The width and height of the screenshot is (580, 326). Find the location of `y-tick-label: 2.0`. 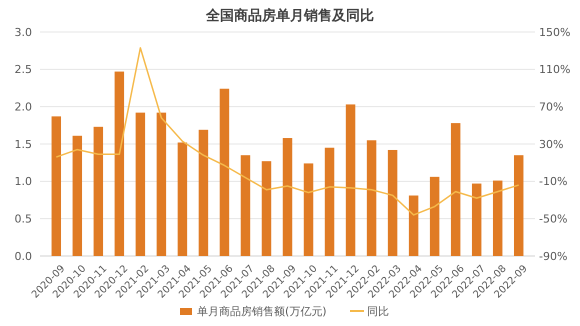

y-tick-label: 2.0 is located at coordinates (23, 107).